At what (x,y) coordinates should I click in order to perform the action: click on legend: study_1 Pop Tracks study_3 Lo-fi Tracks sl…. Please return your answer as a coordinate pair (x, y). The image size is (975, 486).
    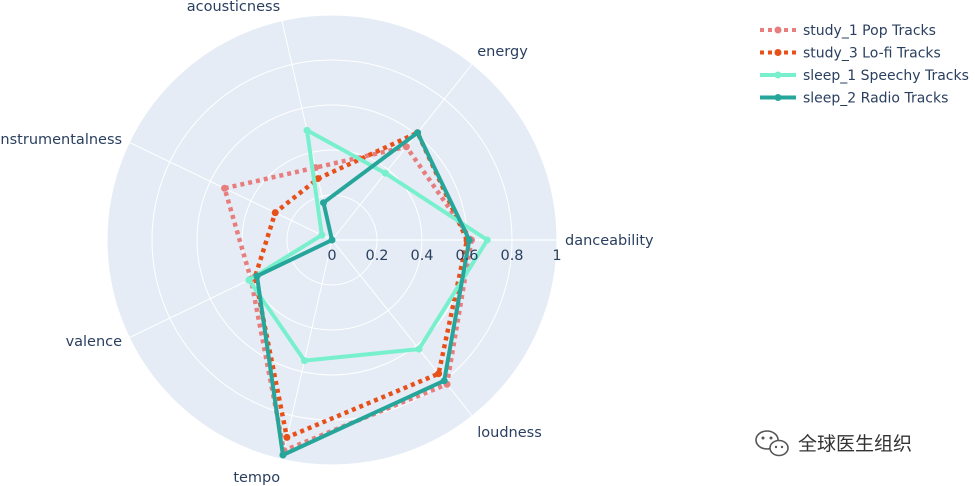
    Looking at the image, I should click on (864, 65).